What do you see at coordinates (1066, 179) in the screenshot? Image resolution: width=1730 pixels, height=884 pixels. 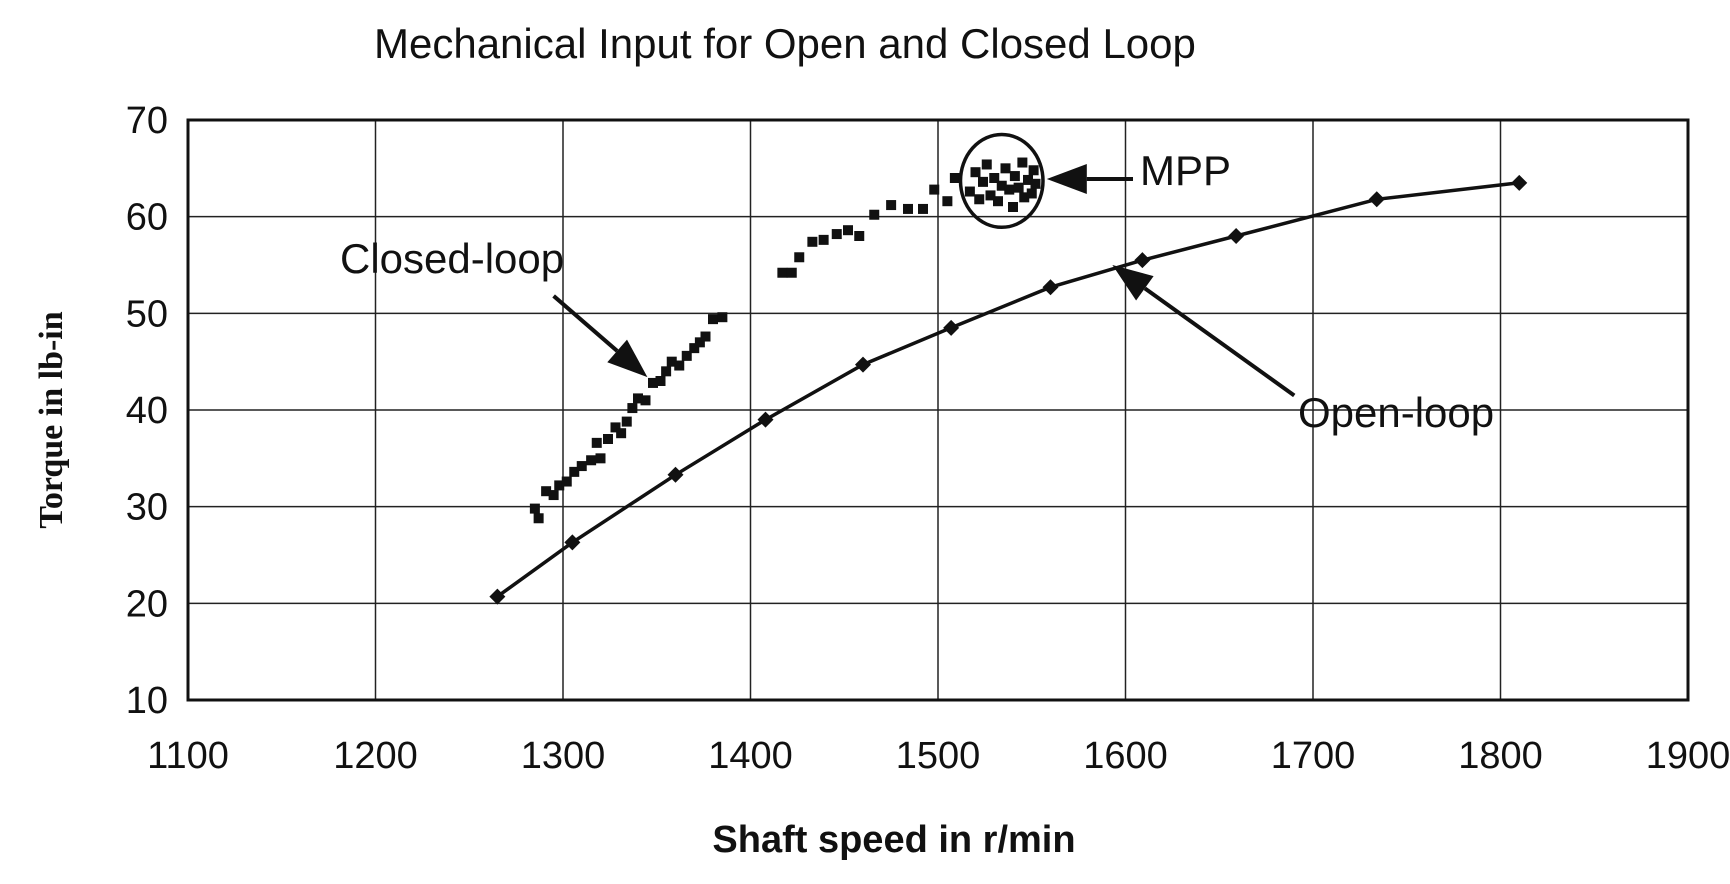 I see `mpp-arrow-head` at bounding box center [1066, 179].